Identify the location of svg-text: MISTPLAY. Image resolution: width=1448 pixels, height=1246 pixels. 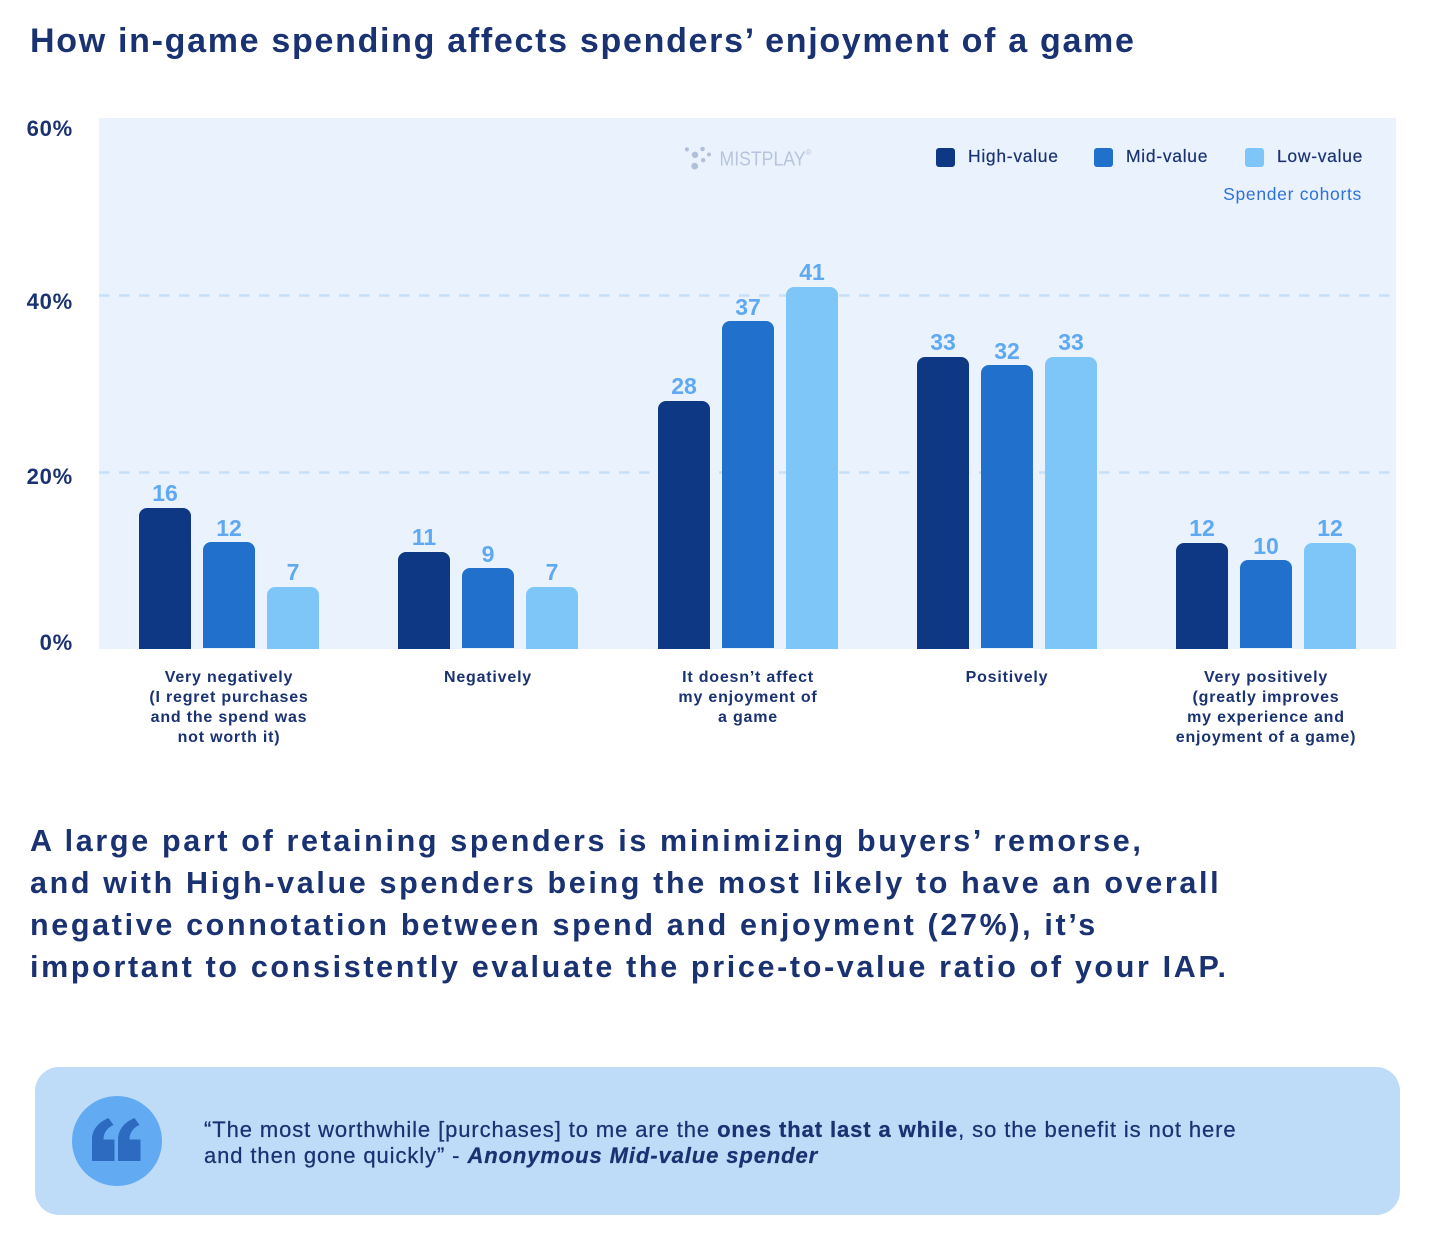
(763, 159).